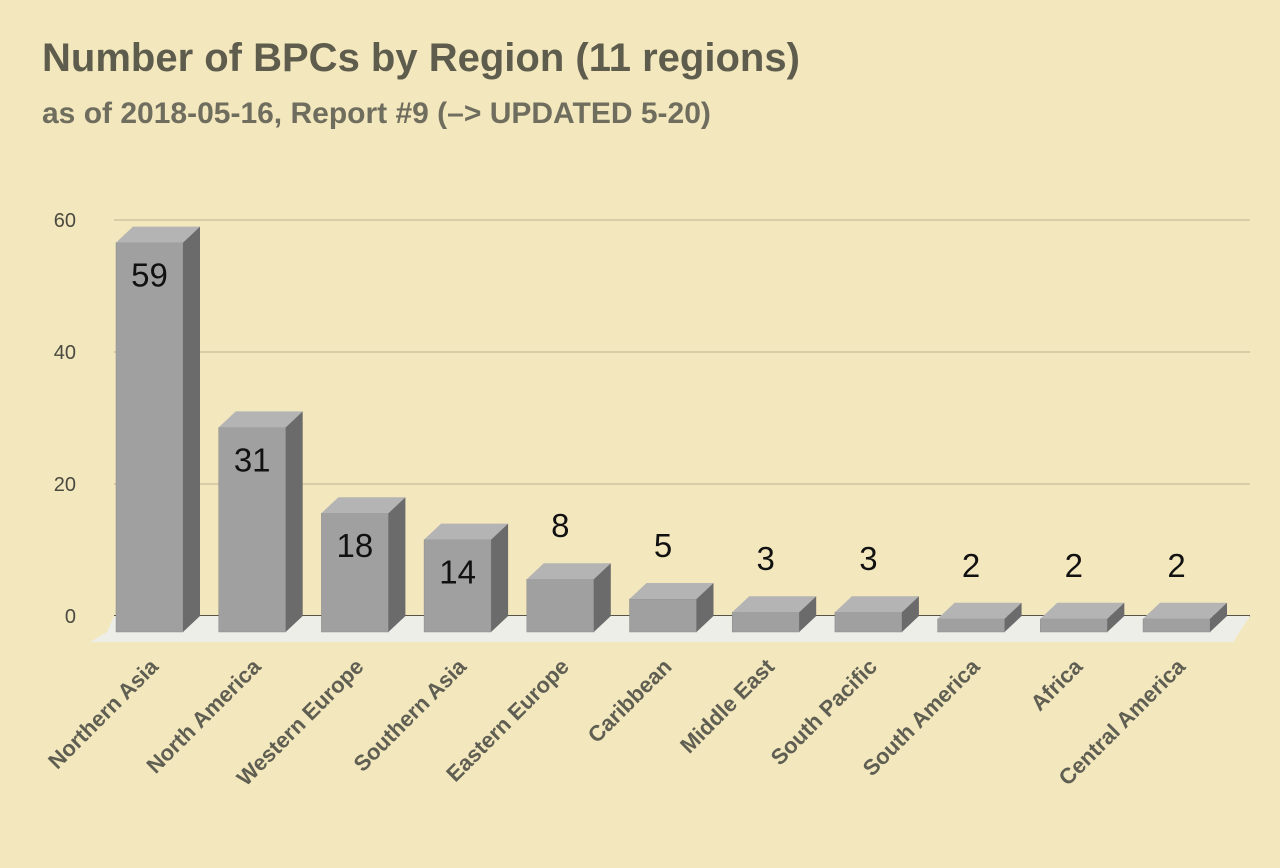 The image size is (1280, 868). Describe the element at coordinates (663, 545) in the screenshot. I see `data-label: 5` at that location.